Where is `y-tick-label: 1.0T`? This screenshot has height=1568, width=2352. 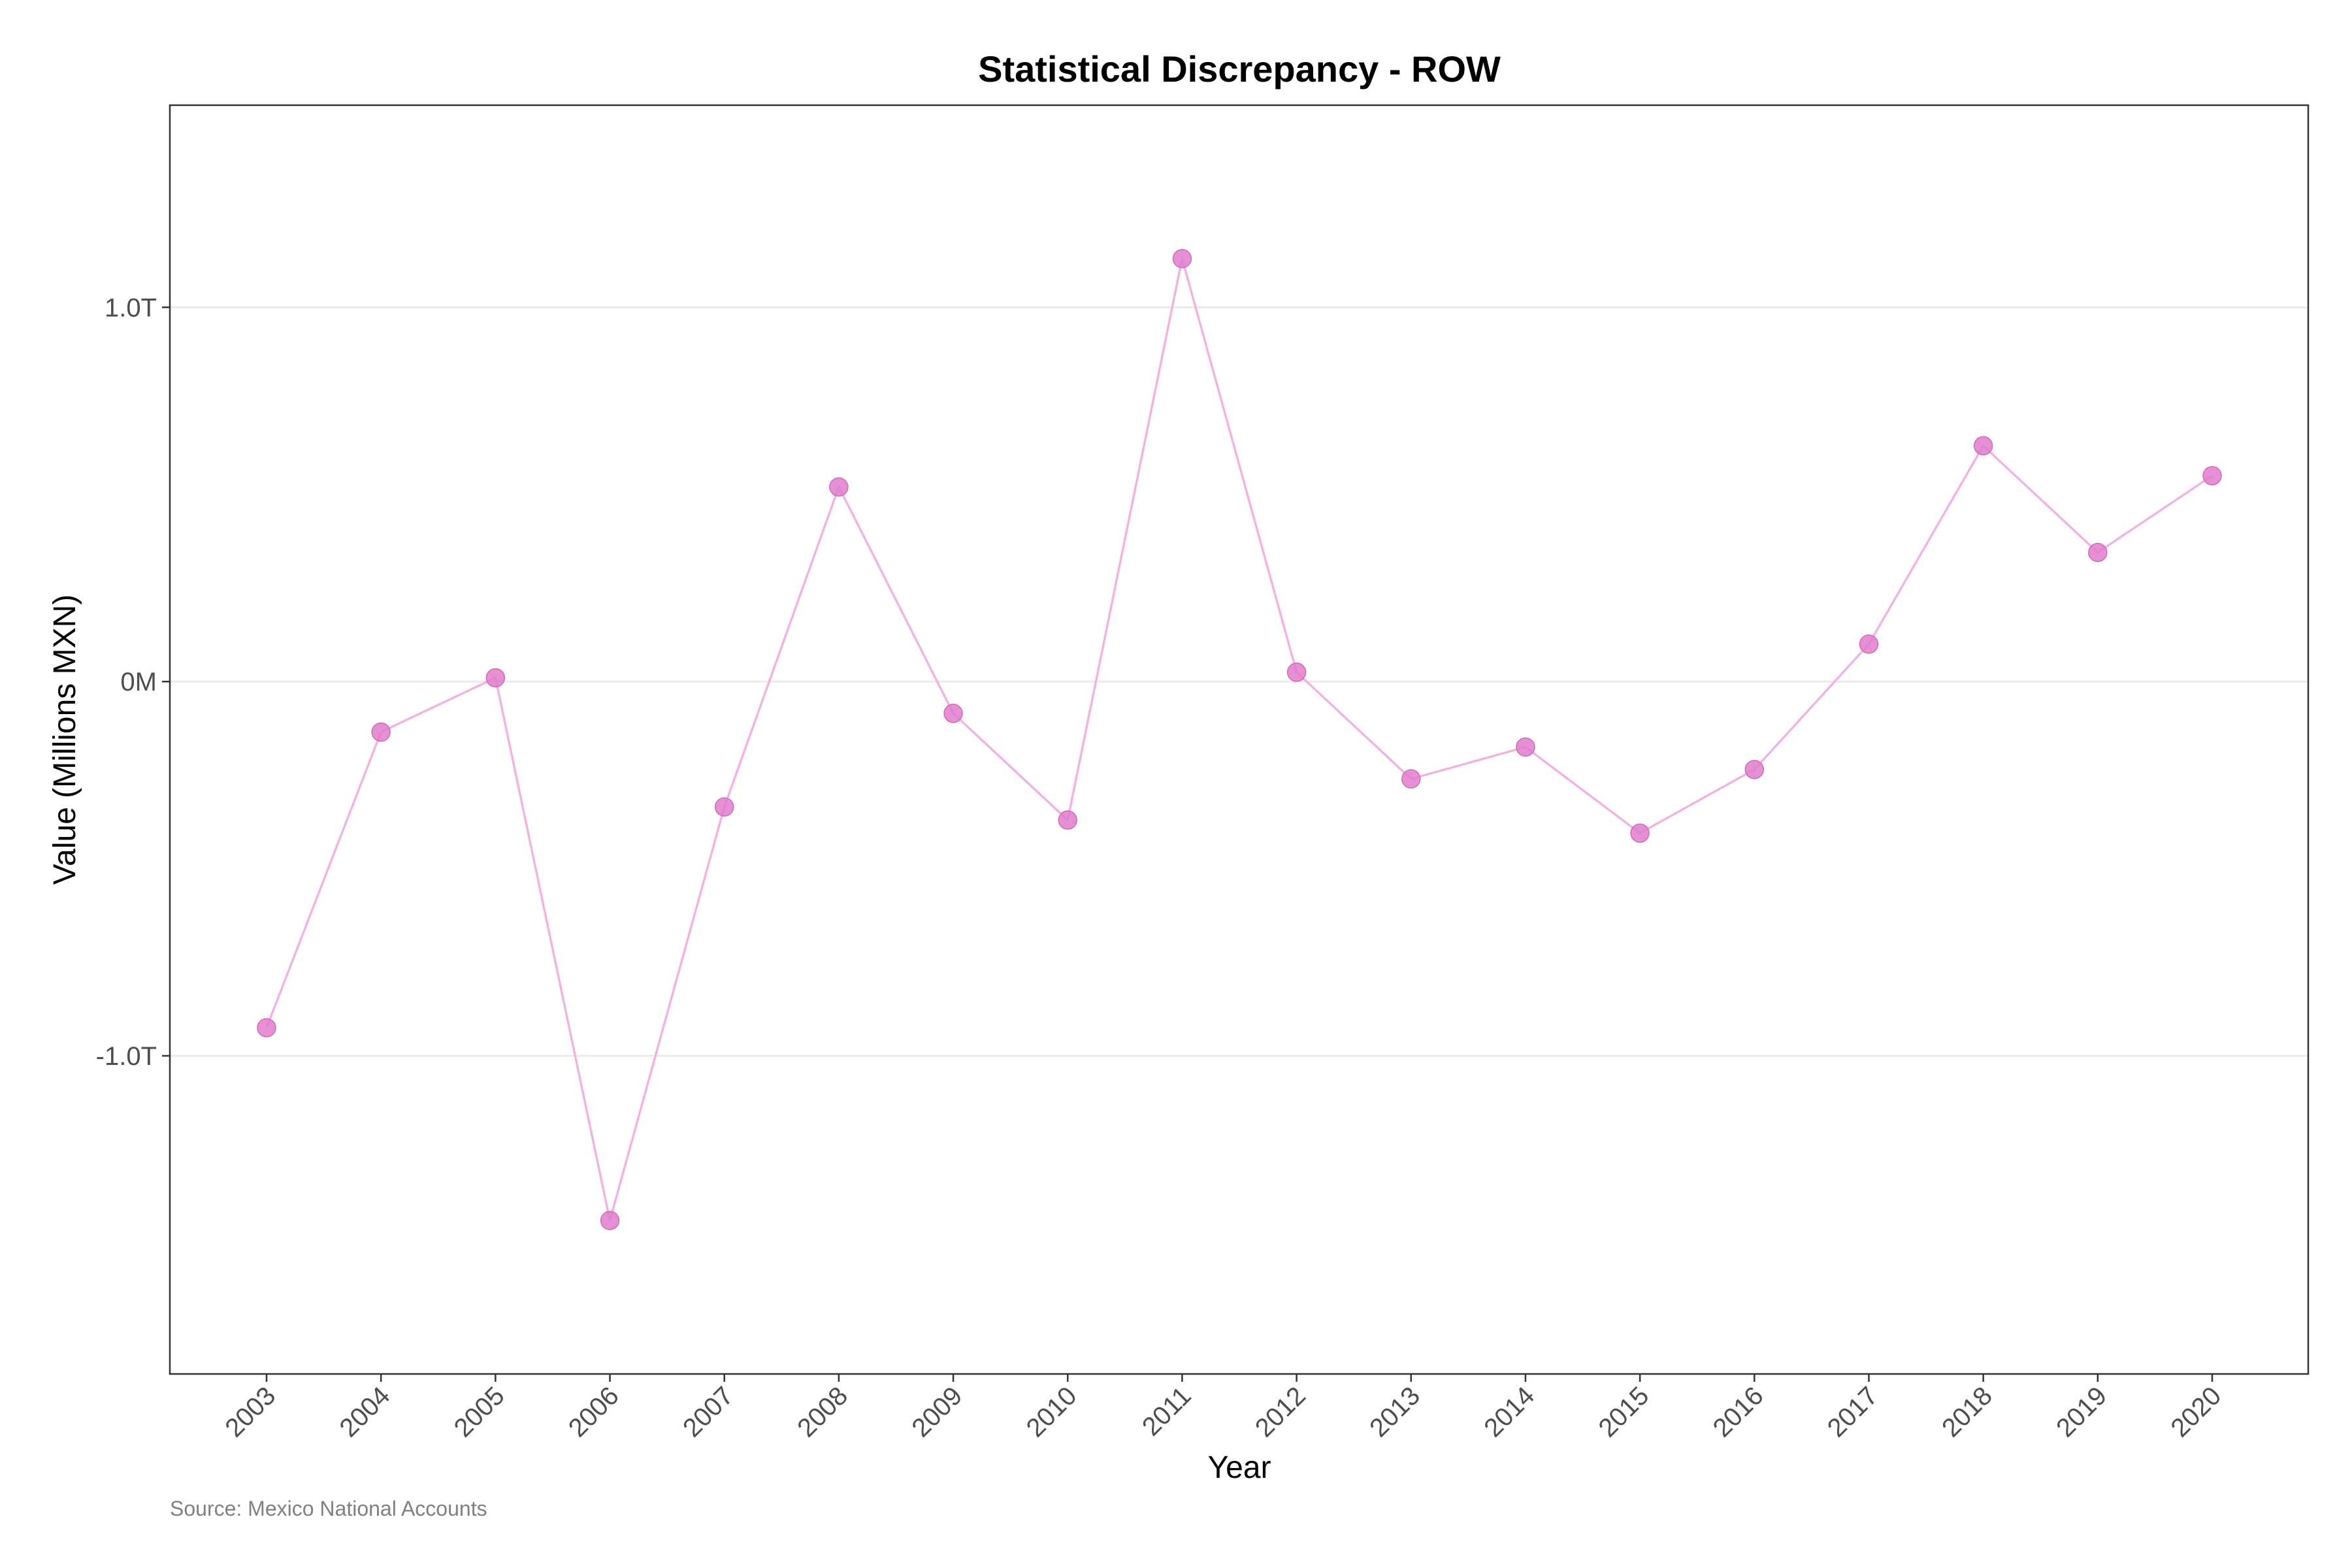
y-tick-label: 1.0T is located at coordinates (131, 307).